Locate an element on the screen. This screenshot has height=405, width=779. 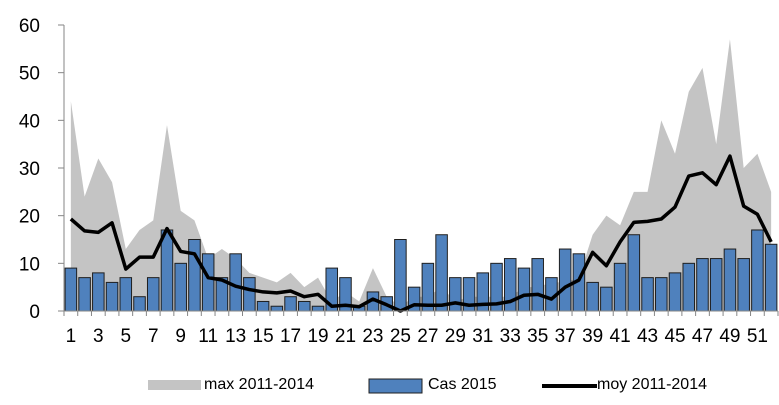
x-tick-label: 31 is located at coordinates (482, 336).